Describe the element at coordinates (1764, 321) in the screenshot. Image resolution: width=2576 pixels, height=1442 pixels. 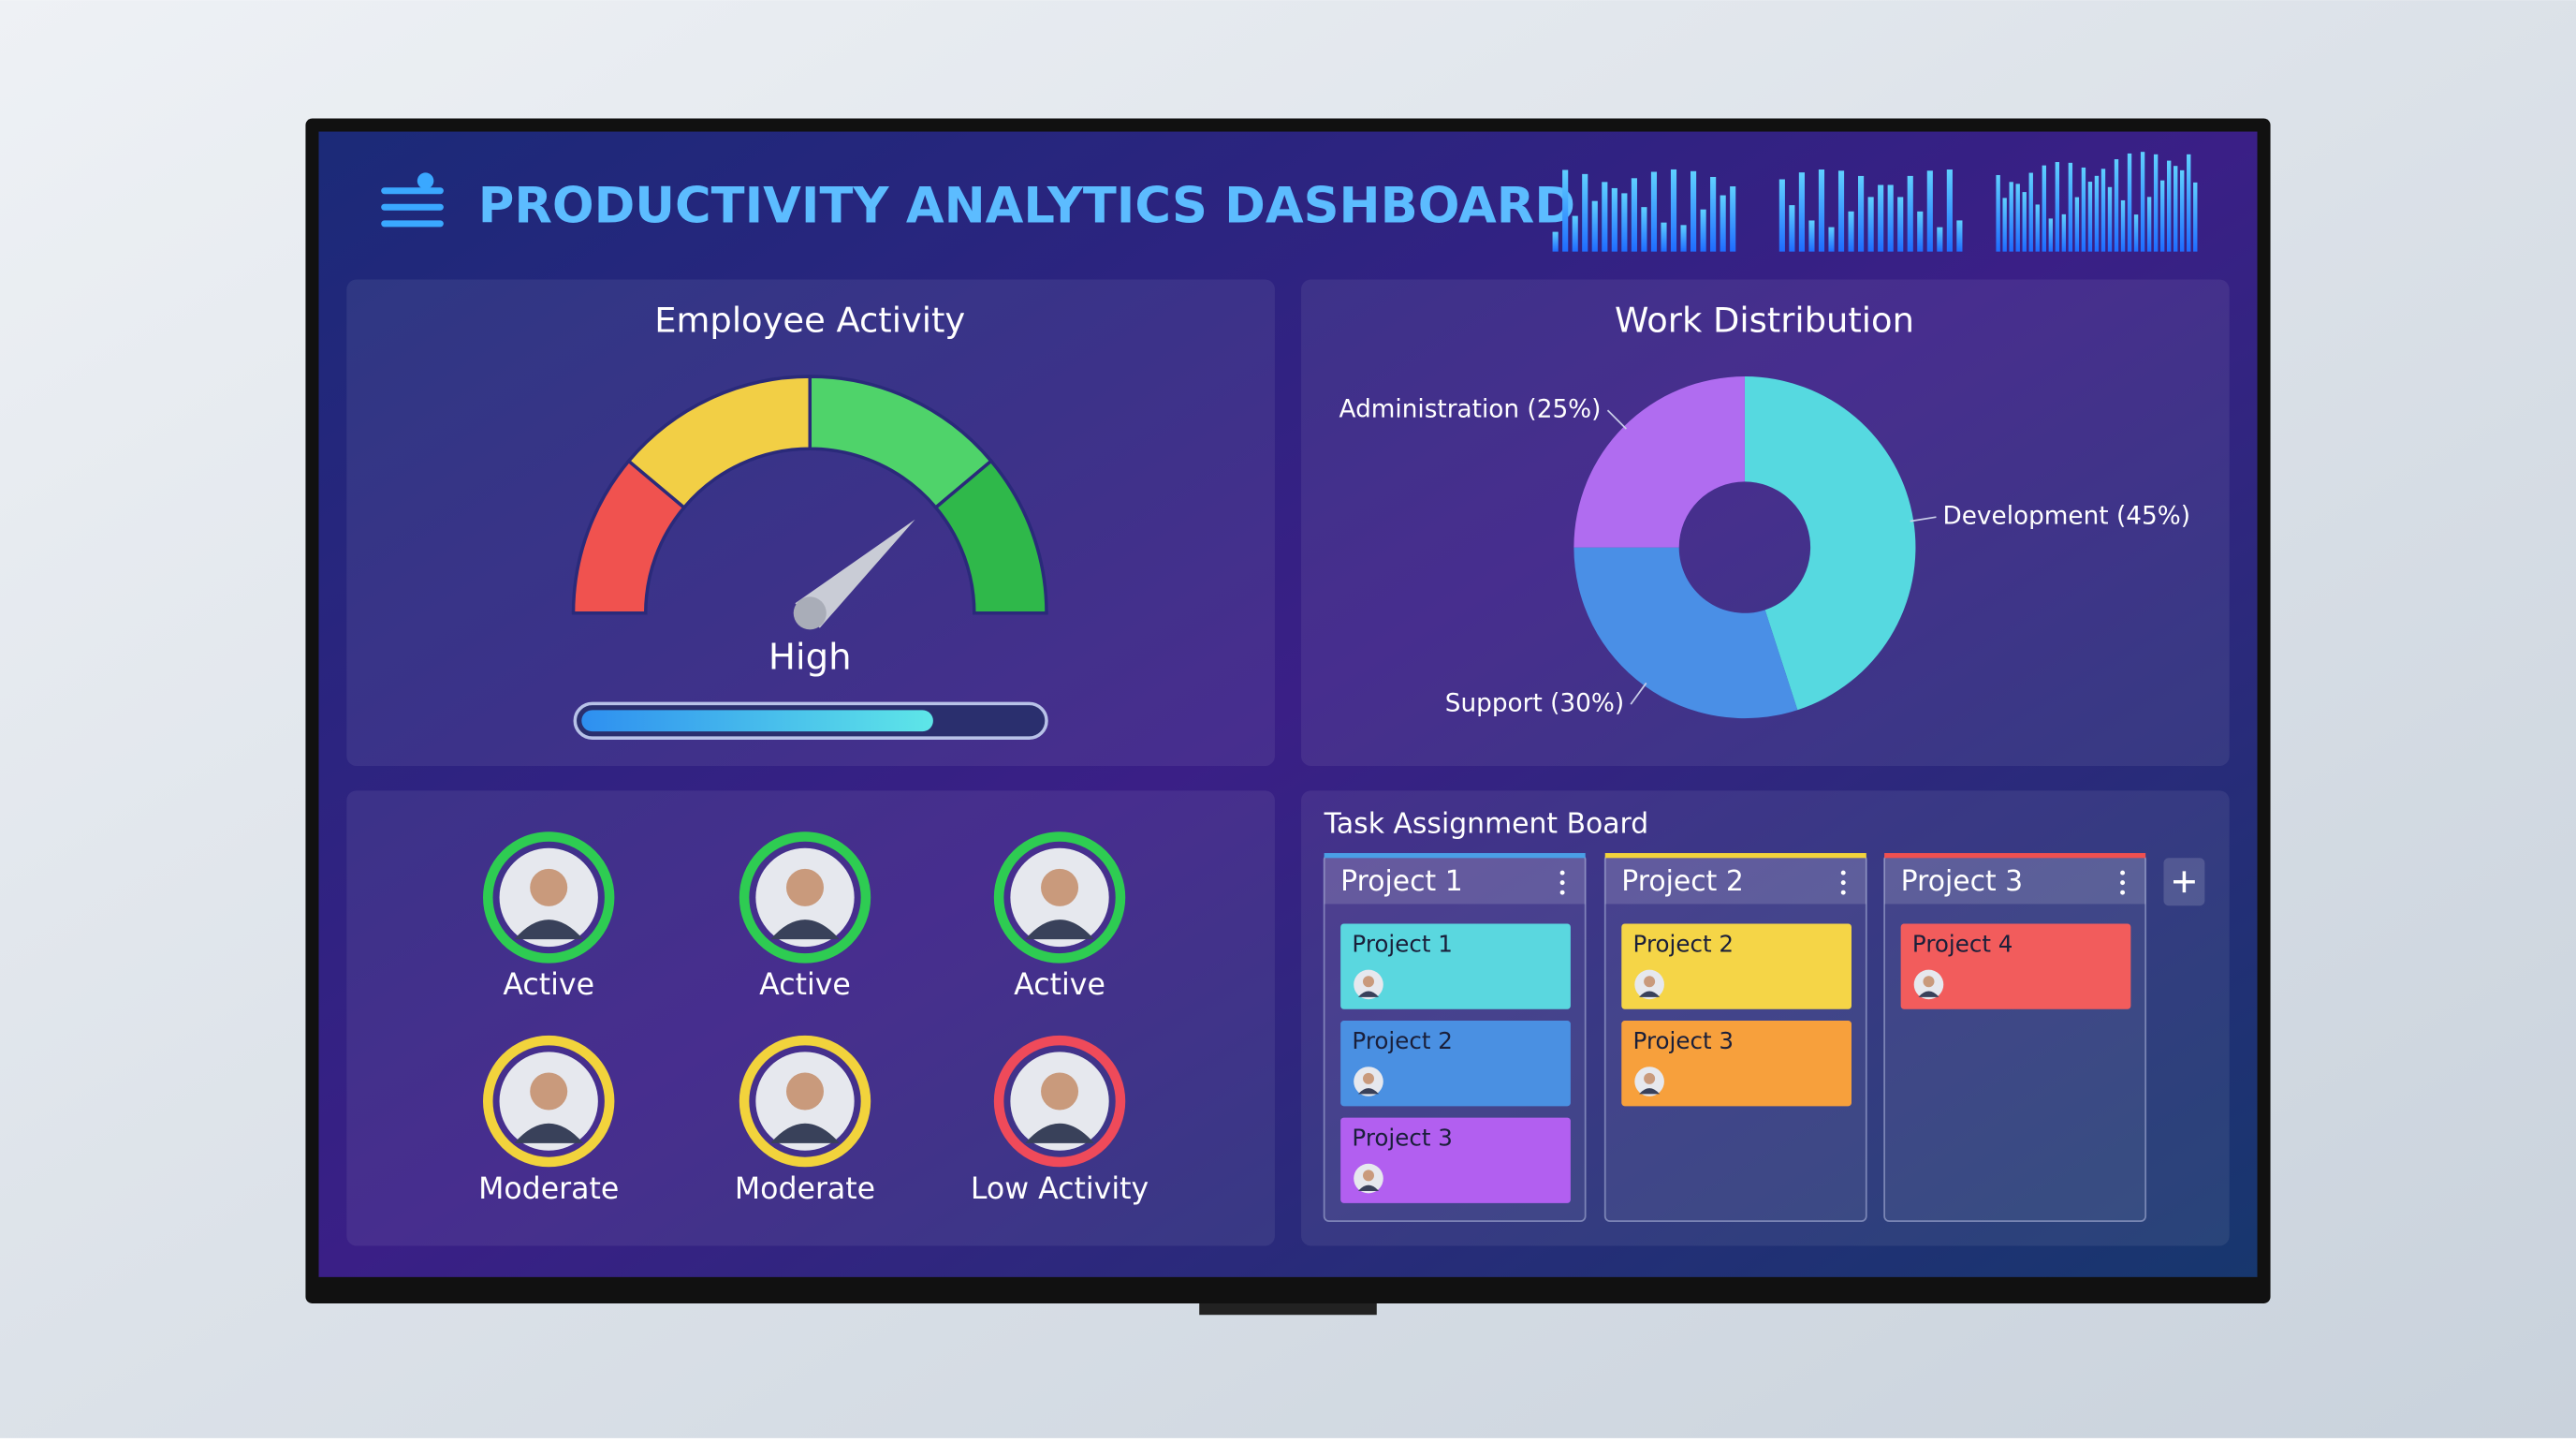
I see `panel-title: Work Distribution` at that location.